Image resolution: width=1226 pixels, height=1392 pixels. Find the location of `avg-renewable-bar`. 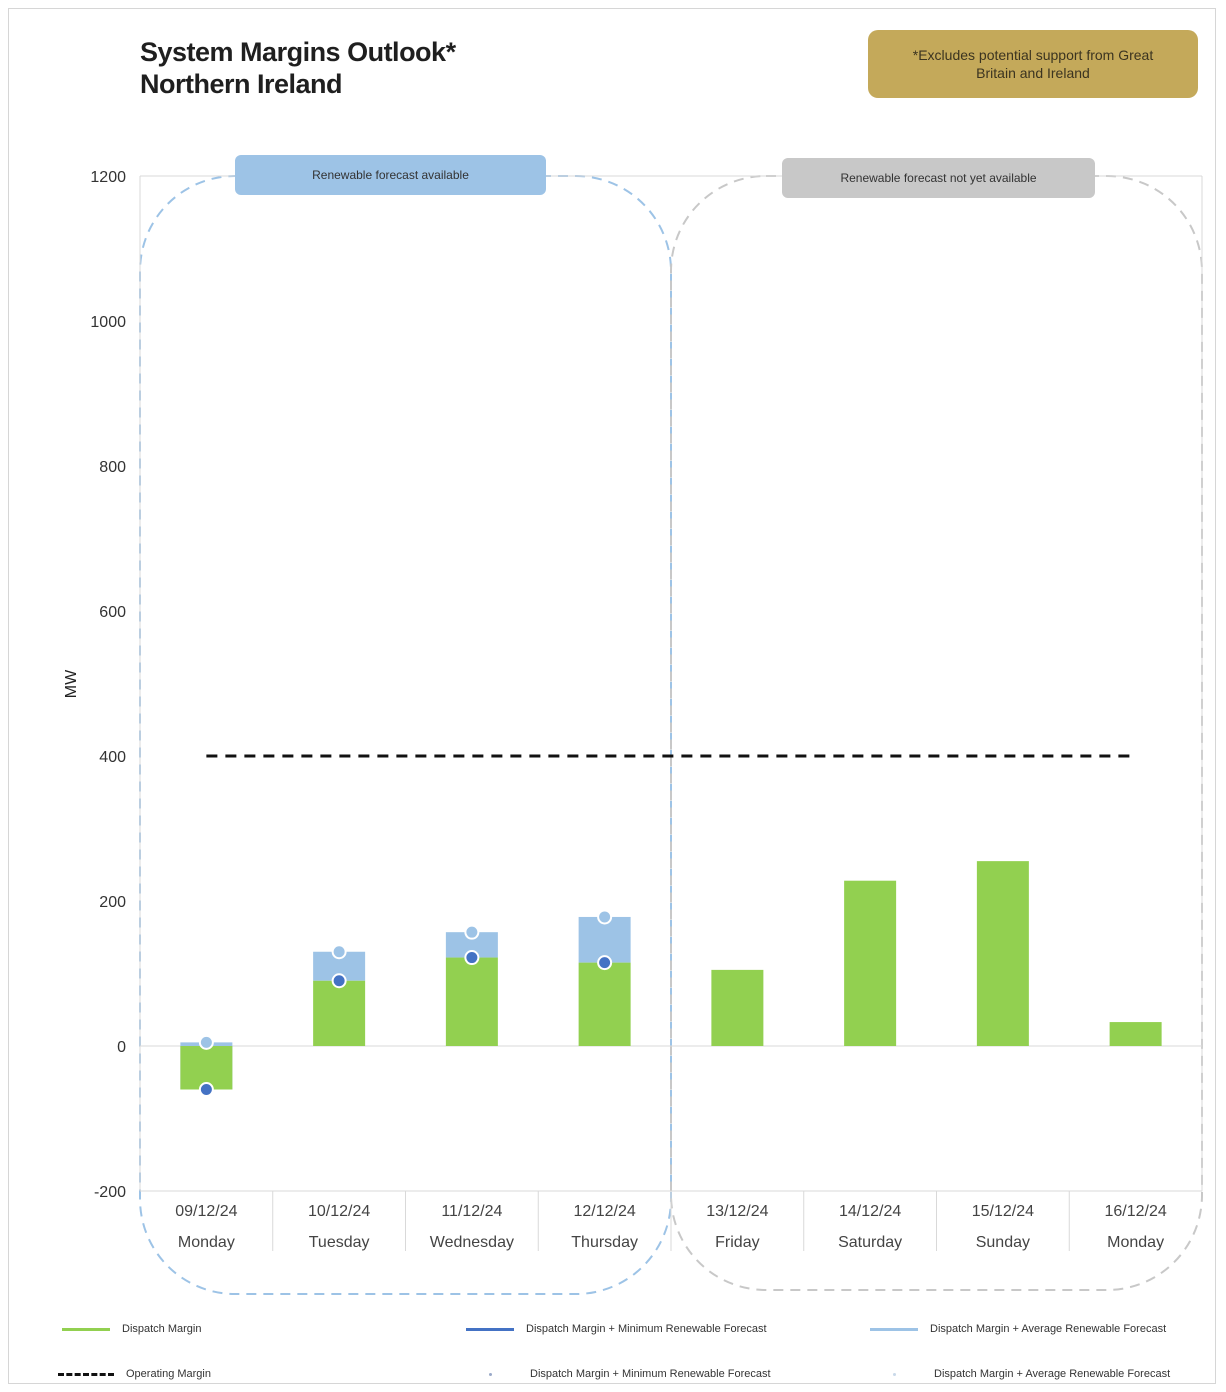

avg-renewable-bar is located at coordinates (604, 939).